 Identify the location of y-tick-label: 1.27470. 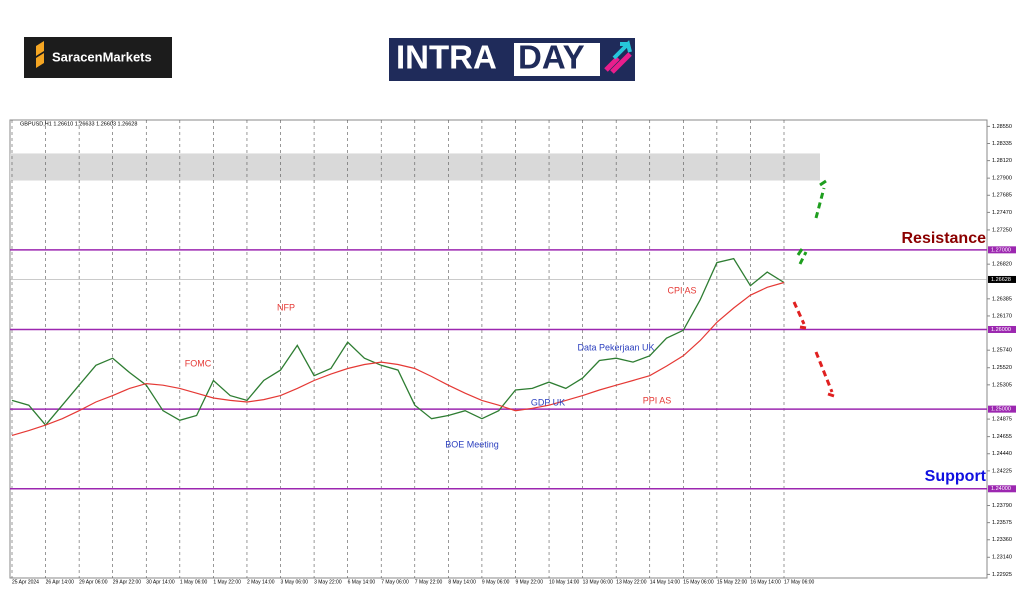
(1002, 213).